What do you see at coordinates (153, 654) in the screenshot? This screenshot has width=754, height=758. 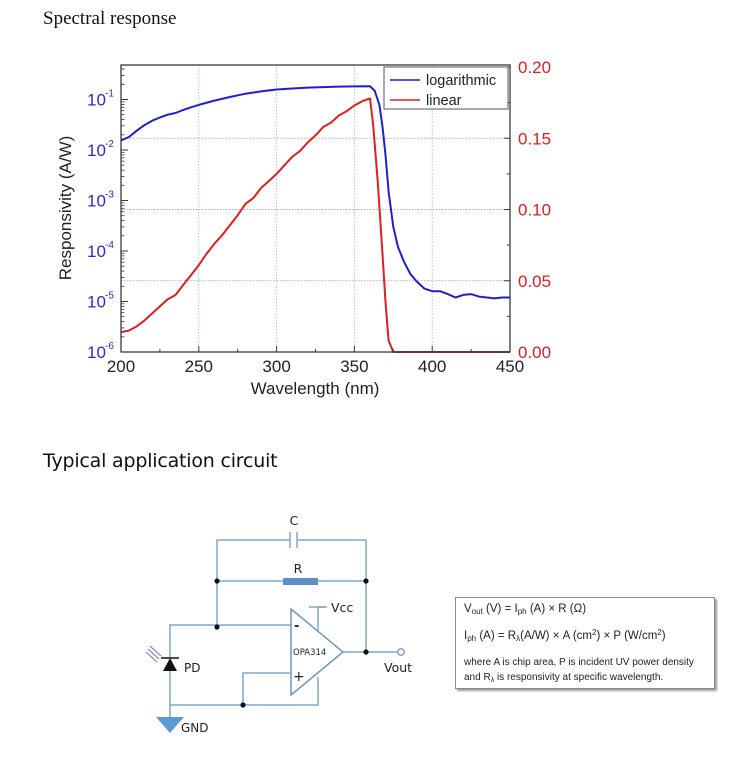 I see `light-rays-icon` at bounding box center [153, 654].